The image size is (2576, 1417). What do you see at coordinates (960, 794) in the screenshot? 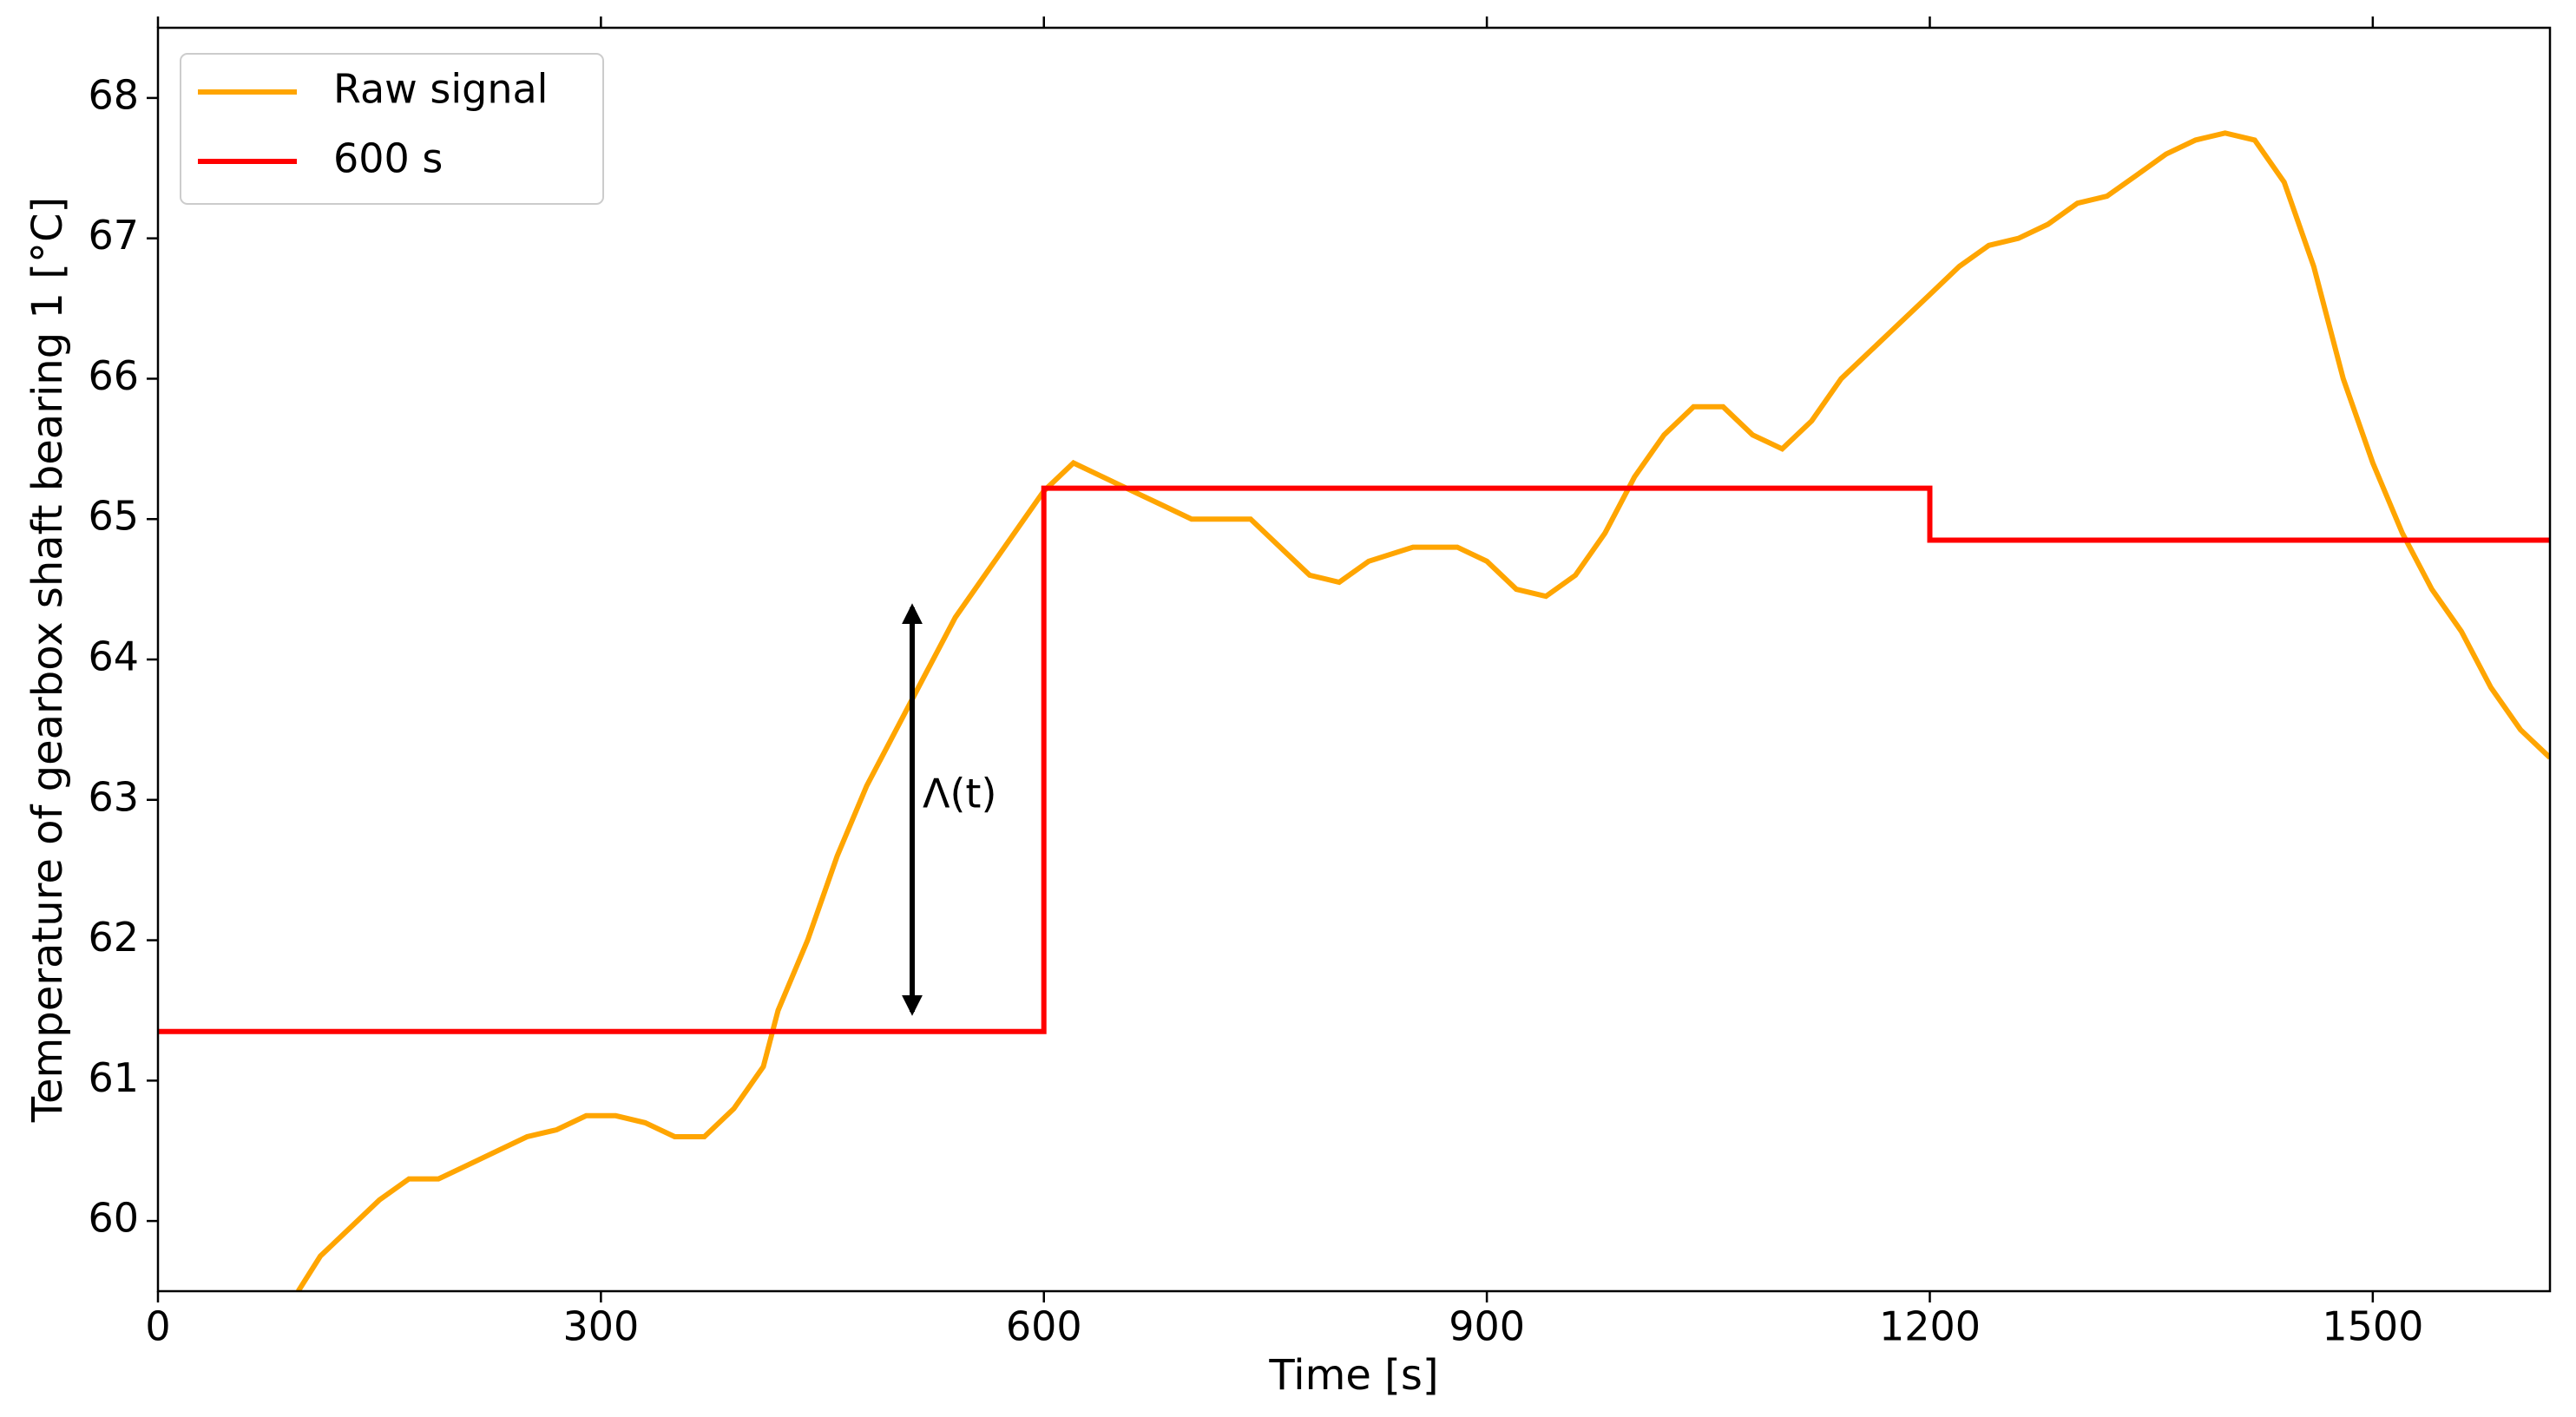
I see `annotation: Λ(t)` at bounding box center [960, 794].